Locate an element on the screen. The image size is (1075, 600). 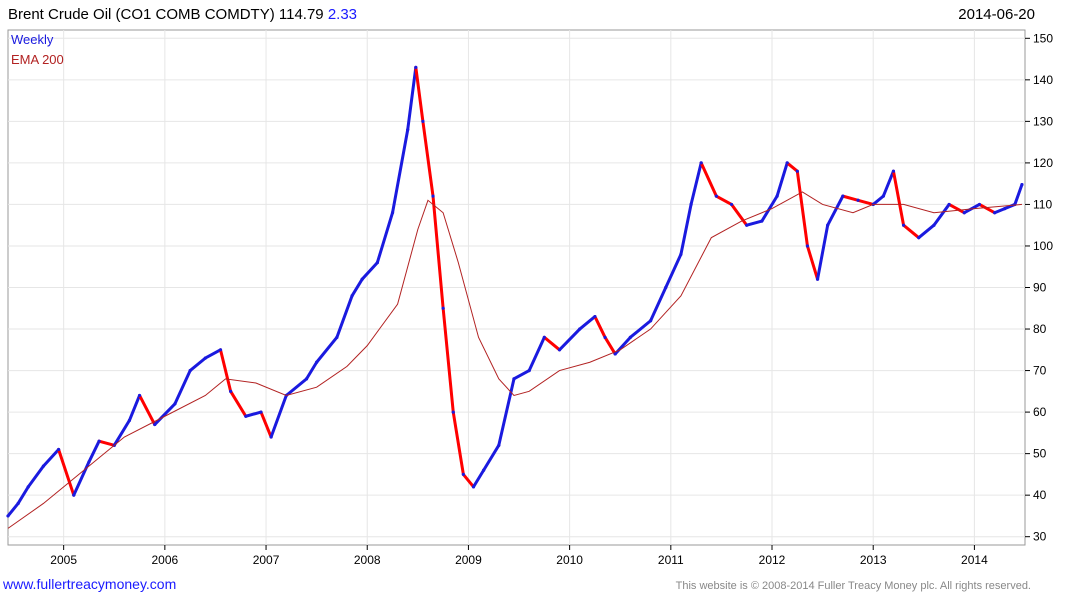
x-tick-label: 2007 is located at coordinates (266, 560).